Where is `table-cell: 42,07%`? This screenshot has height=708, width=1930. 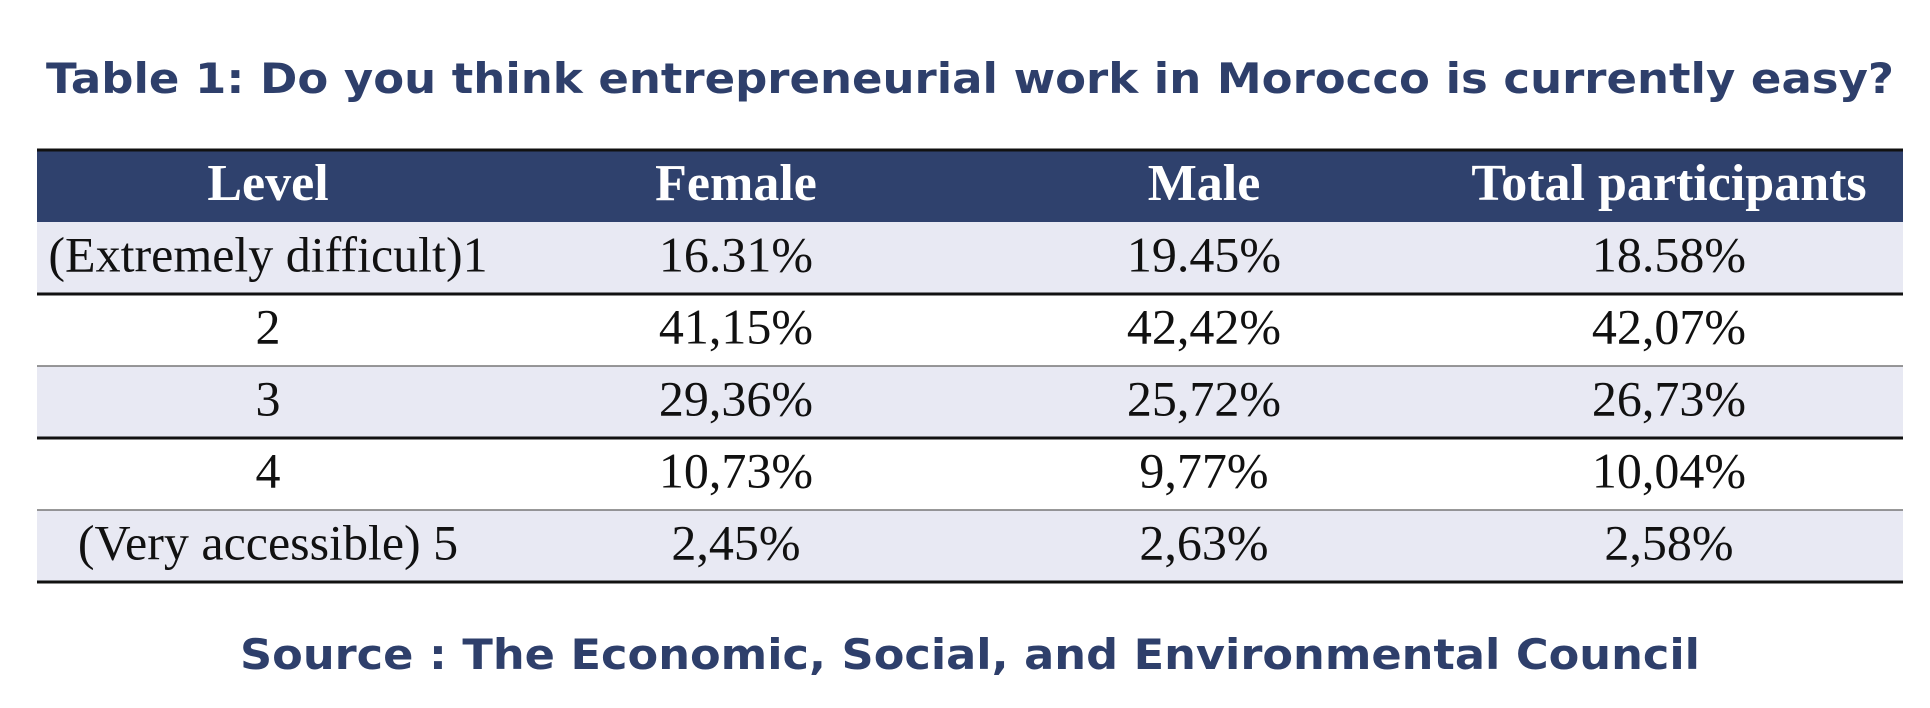 table-cell: 42,07% is located at coordinates (1669, 326).